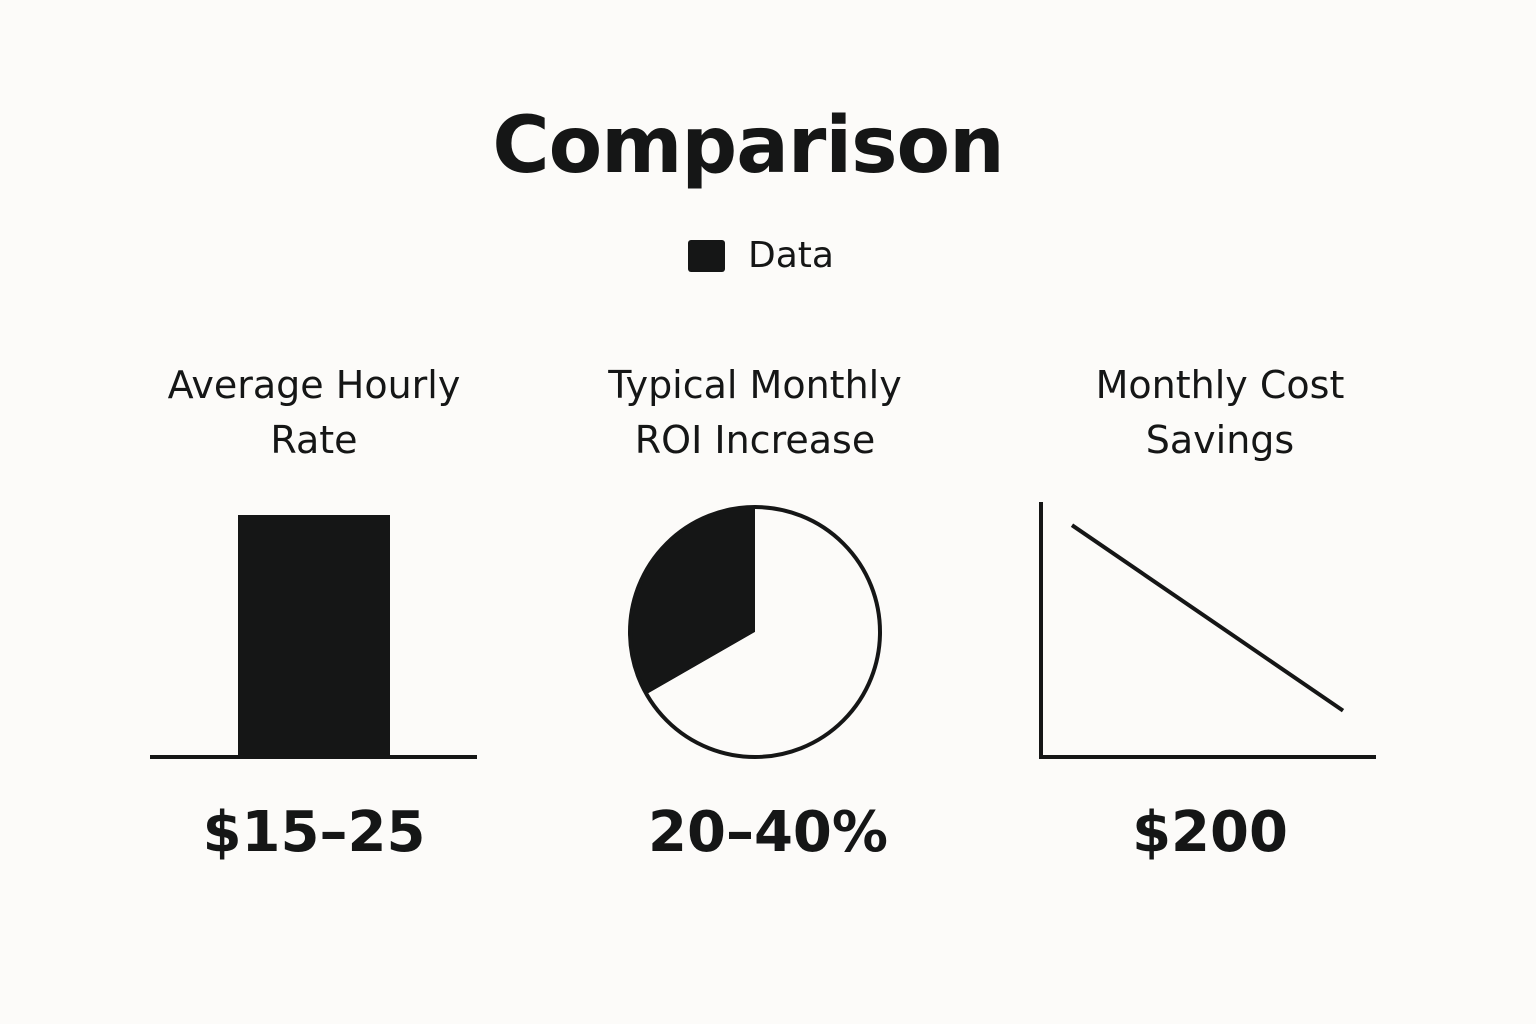 The image size is (1536, 1024). What do you see at coordinates (314, 440) in the screenshot?
I see `bar-panel-label-line-2: Rate` at bounding box center [314, 440].